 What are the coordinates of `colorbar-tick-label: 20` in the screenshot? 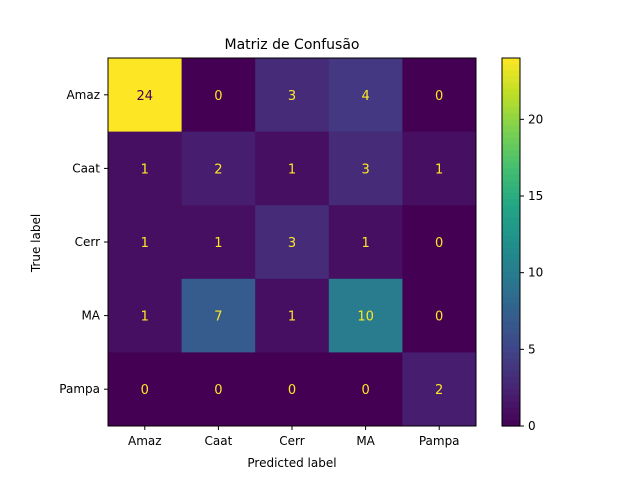 It's located at (535, 119).